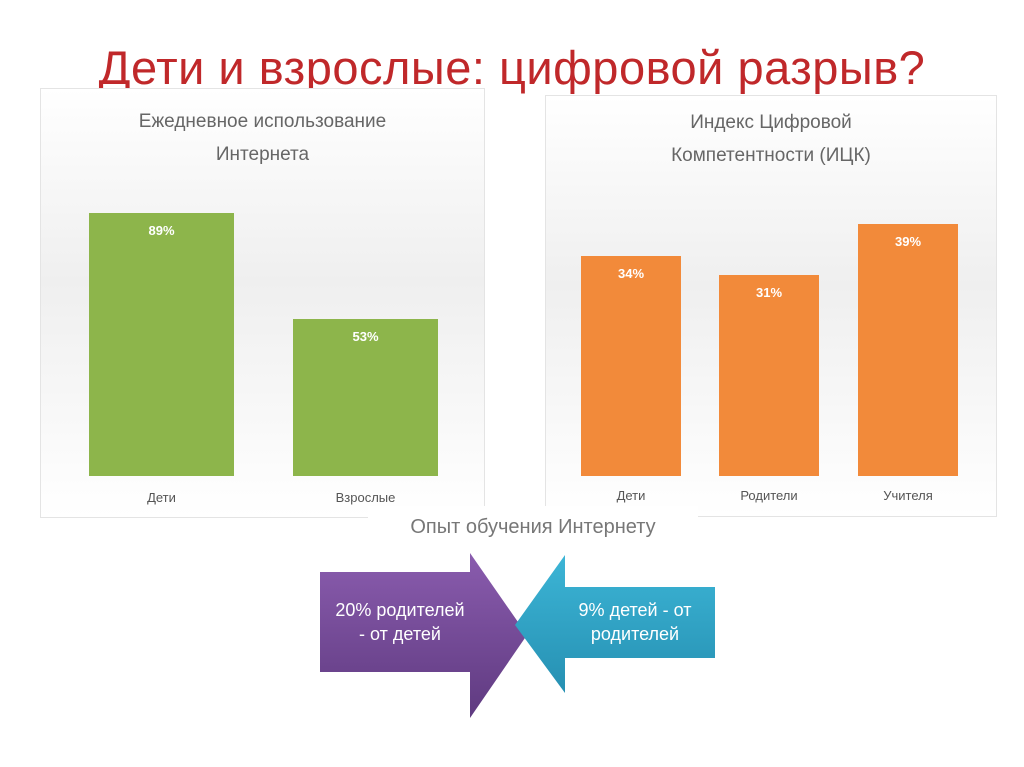 The image size is (1024, 767). I want to click on chart-title-line: Индекс Цифровой, so click(771, 122).